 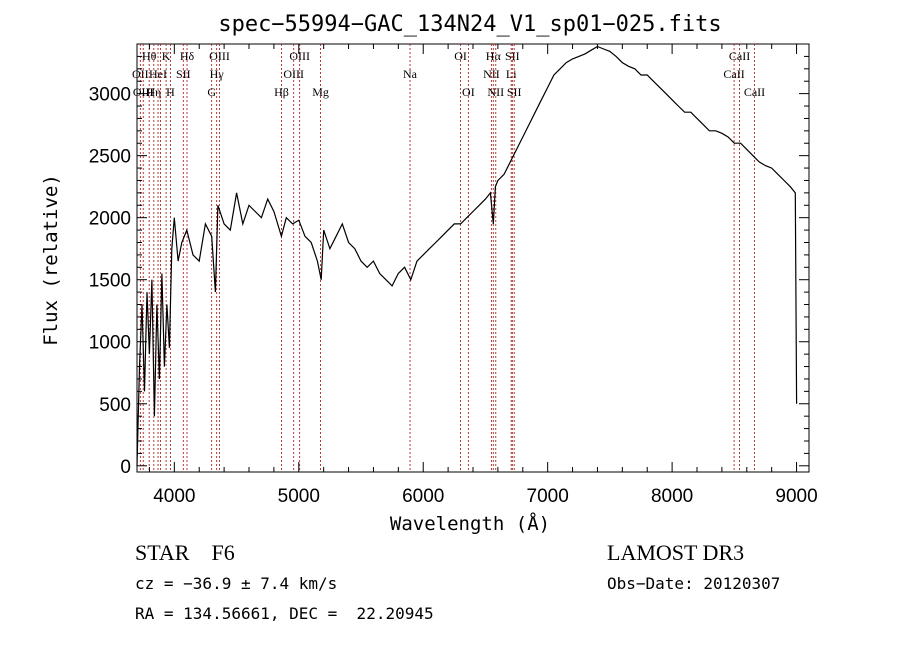 What do you see at coordinates (410, 74) in the screenshot?
I see `line-marker-label: Na` at bounding box center [410, 74].